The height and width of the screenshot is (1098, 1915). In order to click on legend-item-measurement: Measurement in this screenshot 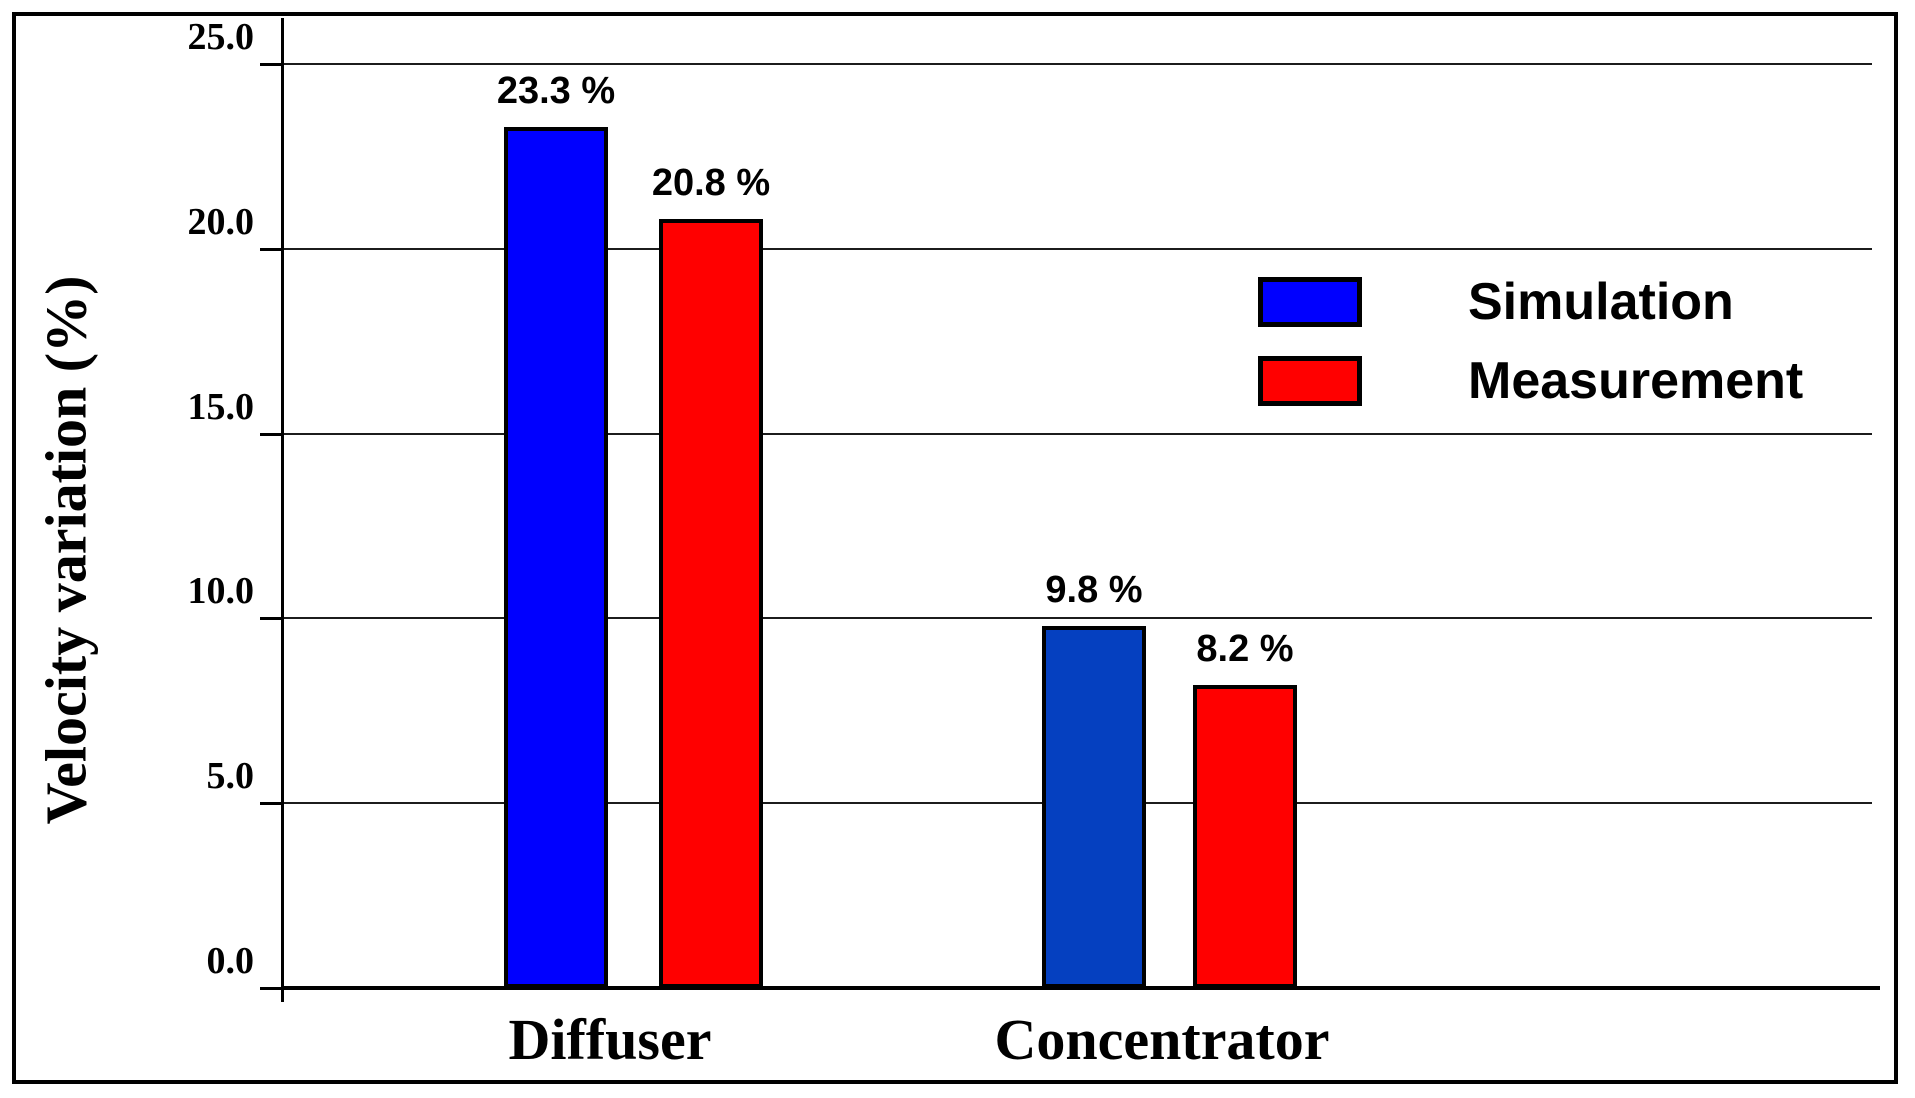, I will do `click(1531, 381)`.